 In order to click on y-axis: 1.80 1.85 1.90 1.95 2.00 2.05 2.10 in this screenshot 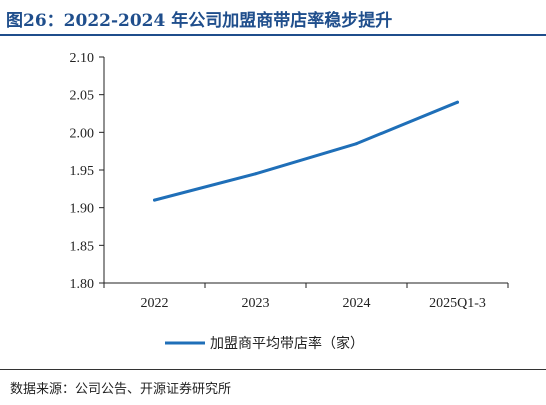, I will do `click(87, 171)`.